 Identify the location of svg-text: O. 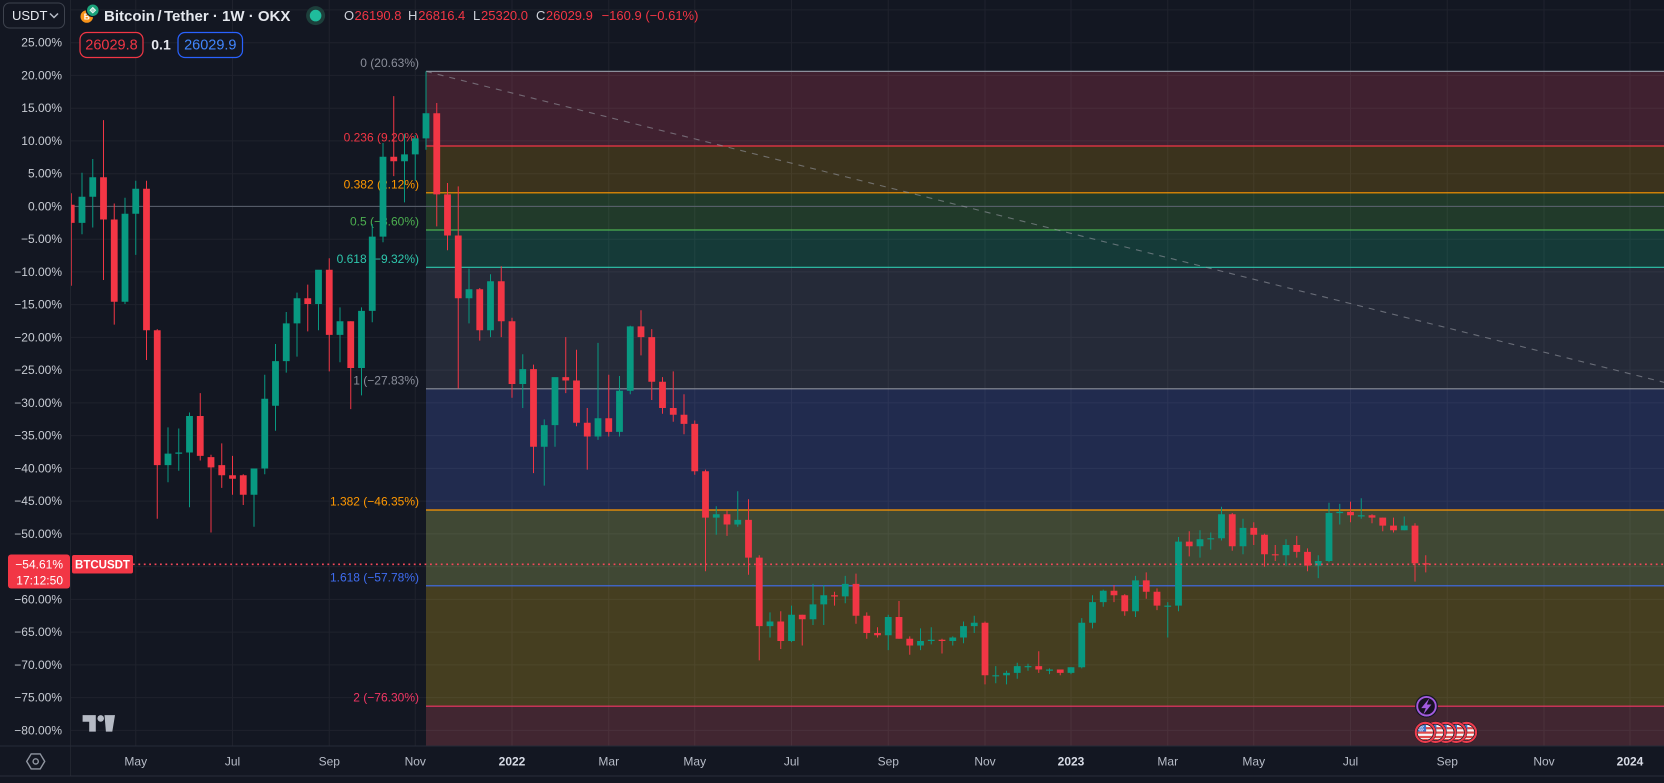
(349, 15).